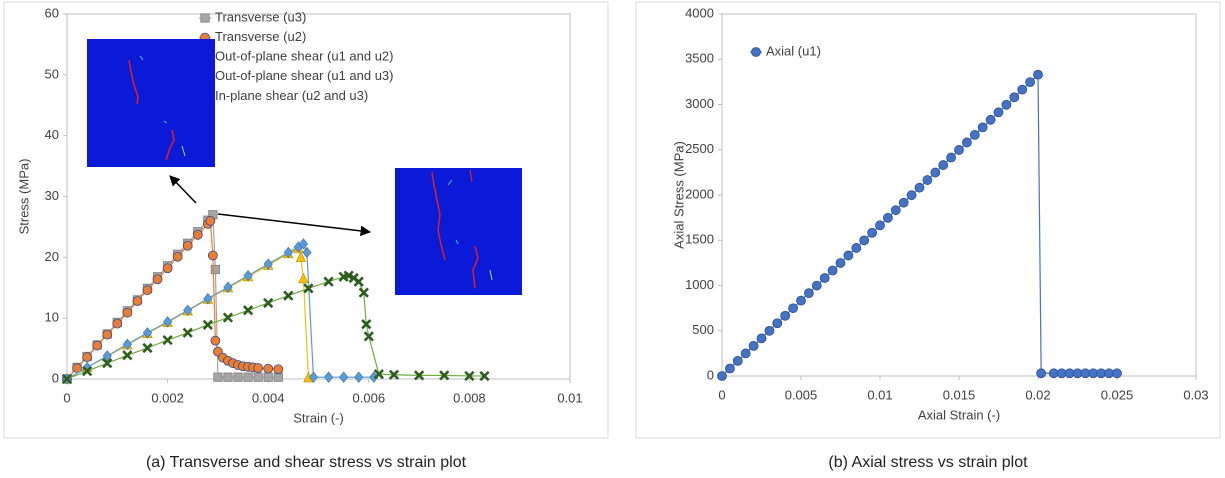 The width and height of the screenshot is (1225, 478). Describe the element at coordinates (291, 95) in the screenshot. I see `legend-label: In-plane shear (u2 and u3)` at that location.